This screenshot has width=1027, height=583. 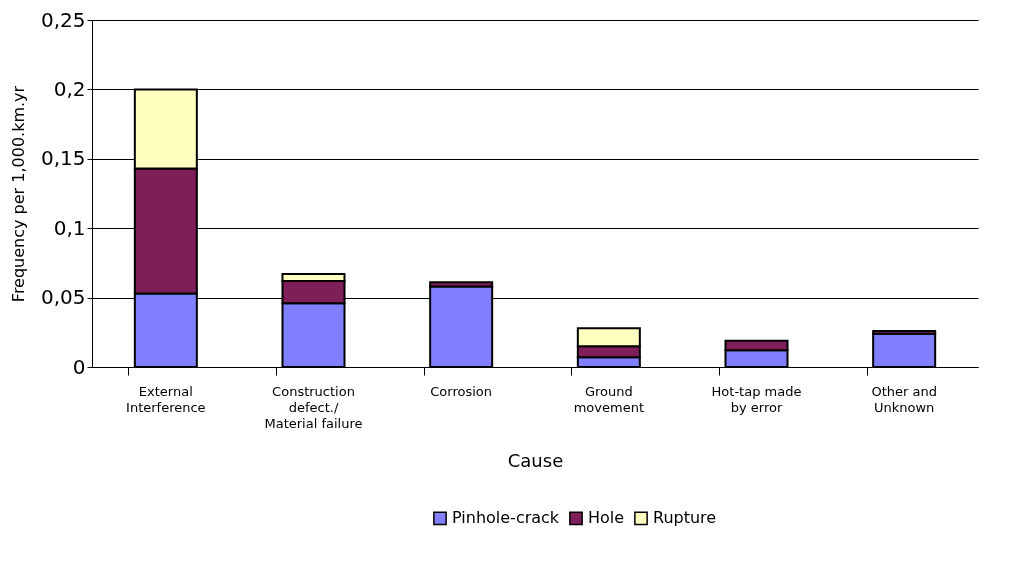 What do you see at coordinates (63, 158) in the screenshot?
I see `y-tick-label: 0,15` at bounding box center [63, 158].